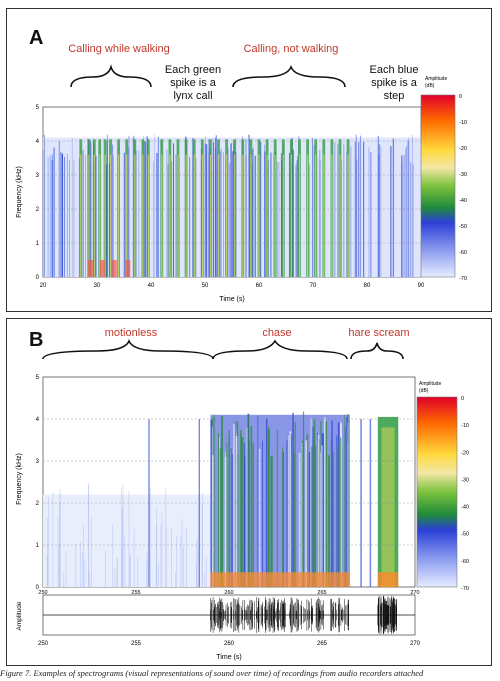  I want to click on spectrogram-b-ylabel: Frequency (kHz), so click(19, 479).